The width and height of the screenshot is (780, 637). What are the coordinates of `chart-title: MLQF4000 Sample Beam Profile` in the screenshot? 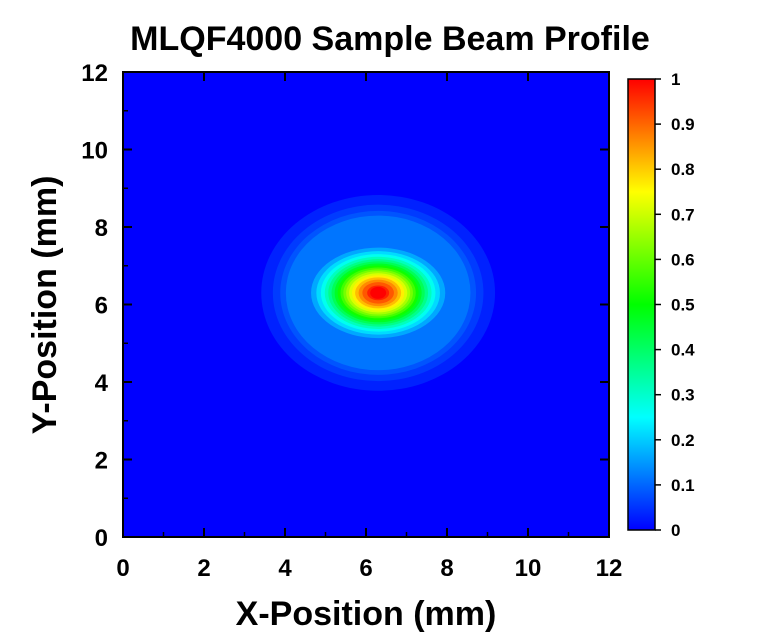 It's located at (390, 39).